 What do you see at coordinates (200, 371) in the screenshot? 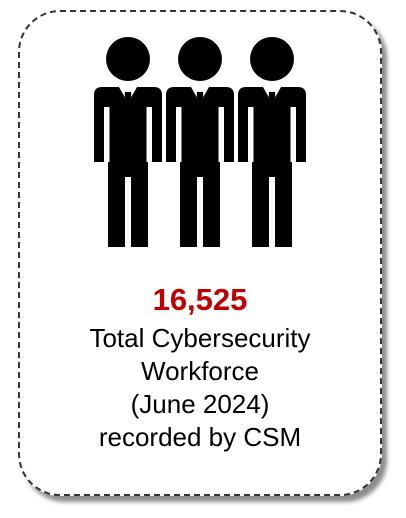
I see `caption-line: Workforce` at bounding box center [200, 371].